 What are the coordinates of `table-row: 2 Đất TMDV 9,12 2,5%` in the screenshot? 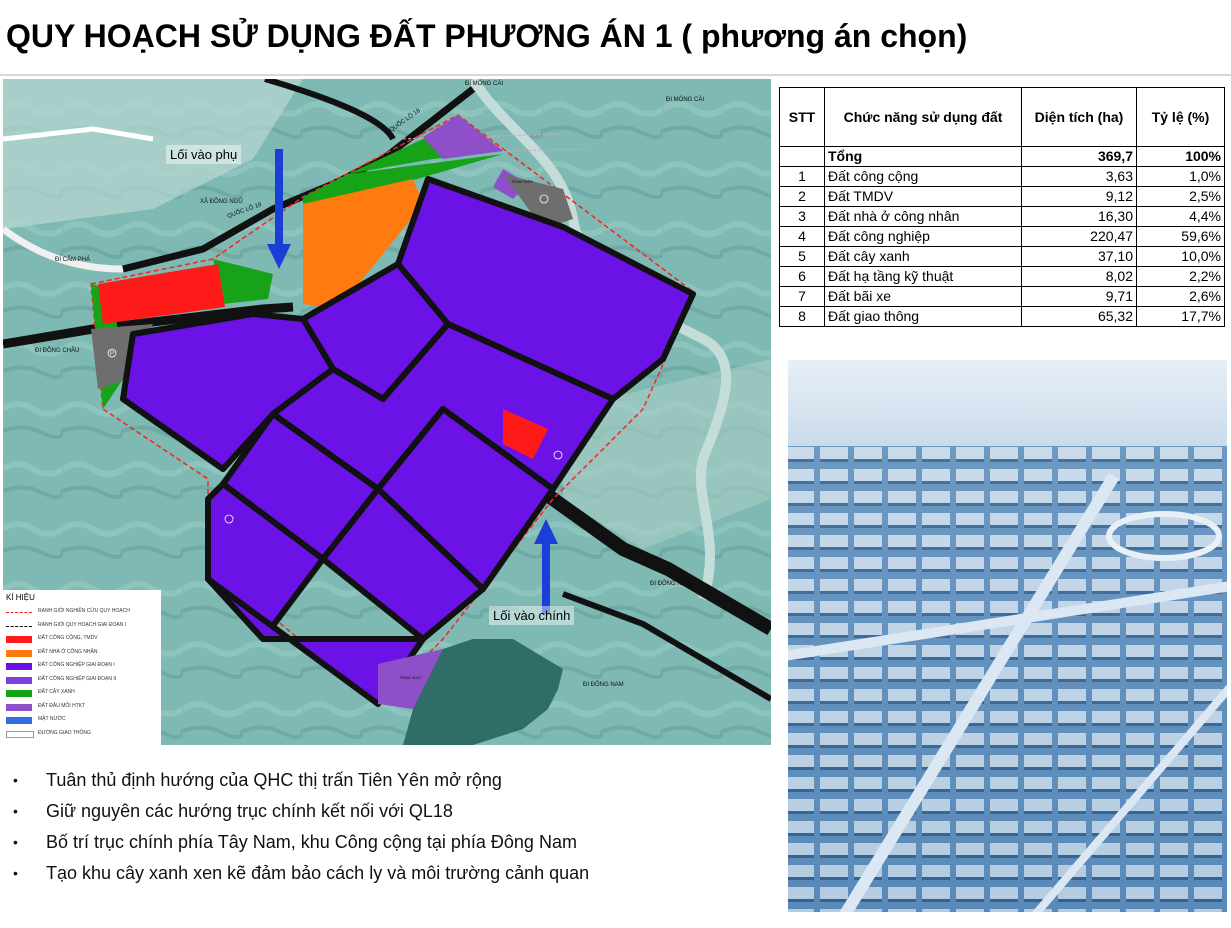 It's located at (1002, 196).